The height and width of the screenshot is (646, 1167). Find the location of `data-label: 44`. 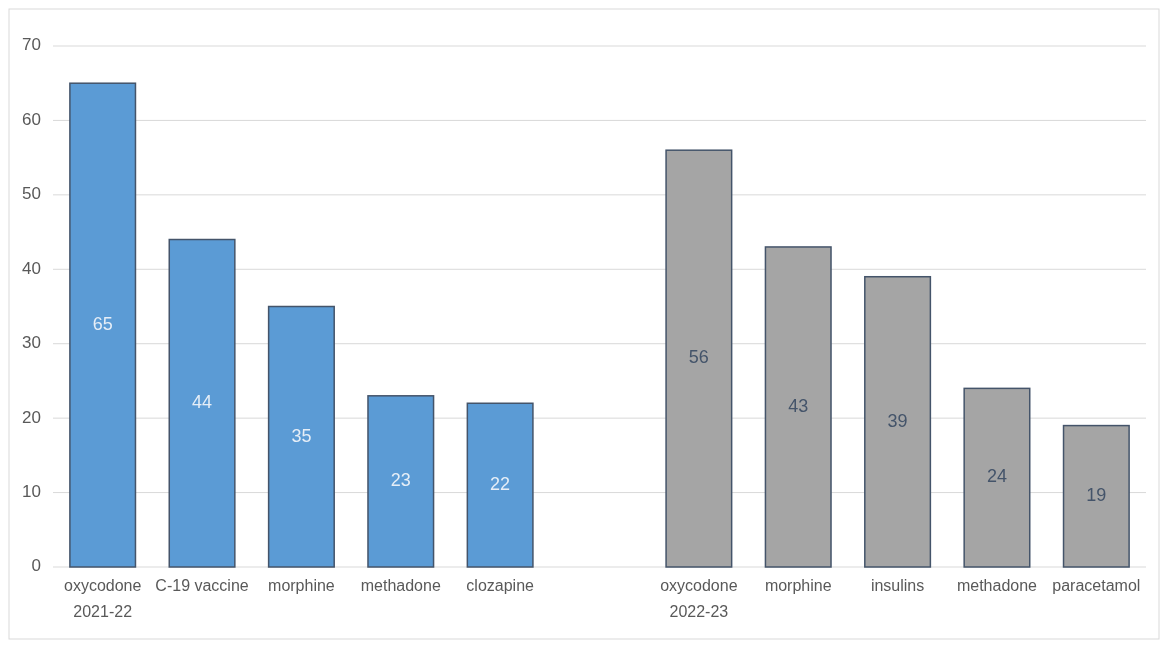

data-label: 44 is located at coordinates (202, 402).